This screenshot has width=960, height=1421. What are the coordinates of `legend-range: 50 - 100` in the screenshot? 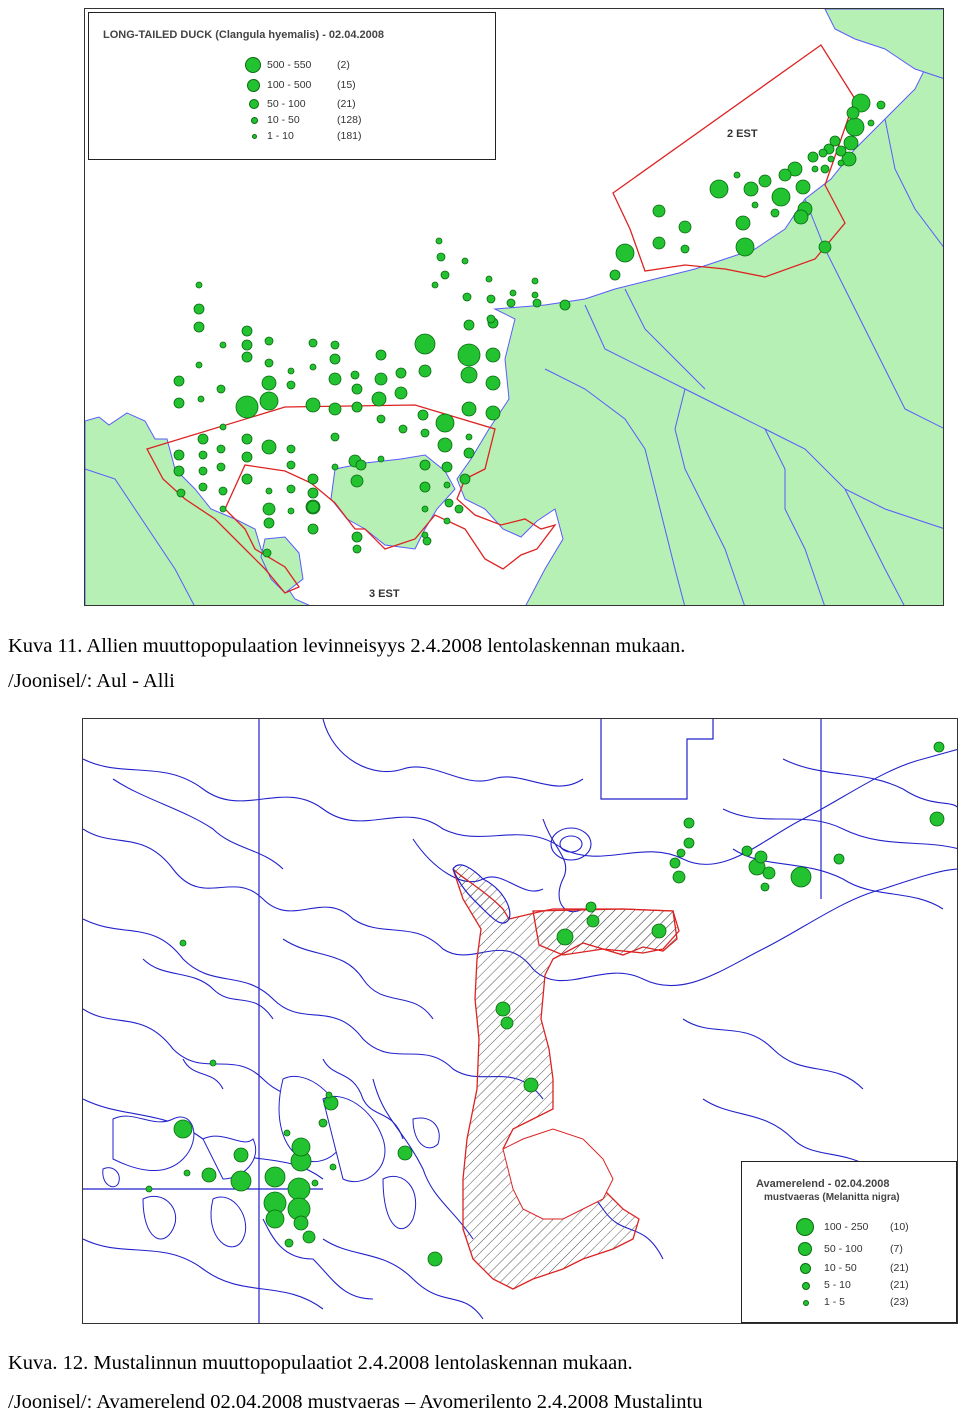 It's located at (286, 104).